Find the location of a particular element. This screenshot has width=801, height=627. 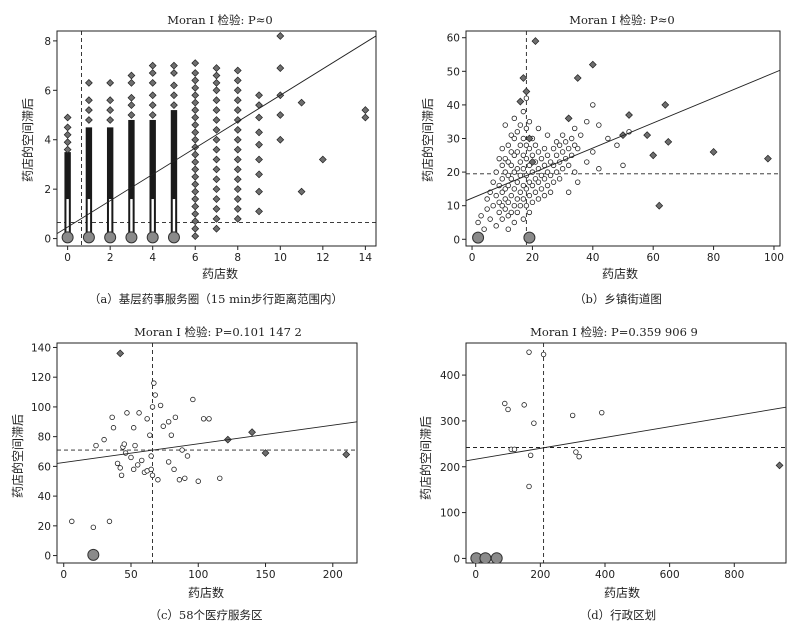

panel-c-xtick-label: 150 is located at coordinates (265, 575).